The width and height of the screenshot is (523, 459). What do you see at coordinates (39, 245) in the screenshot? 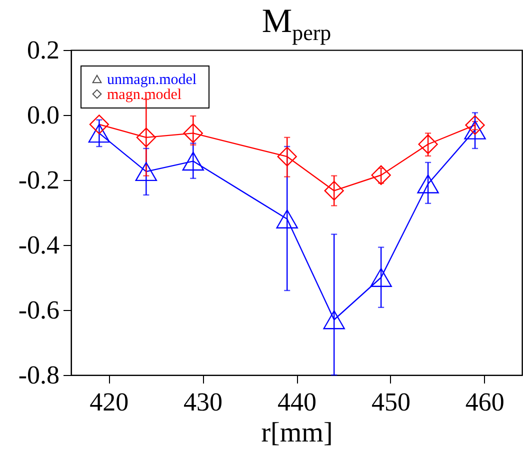
I see `y-tick-label: -0.4` at bounding box center [39, 245].